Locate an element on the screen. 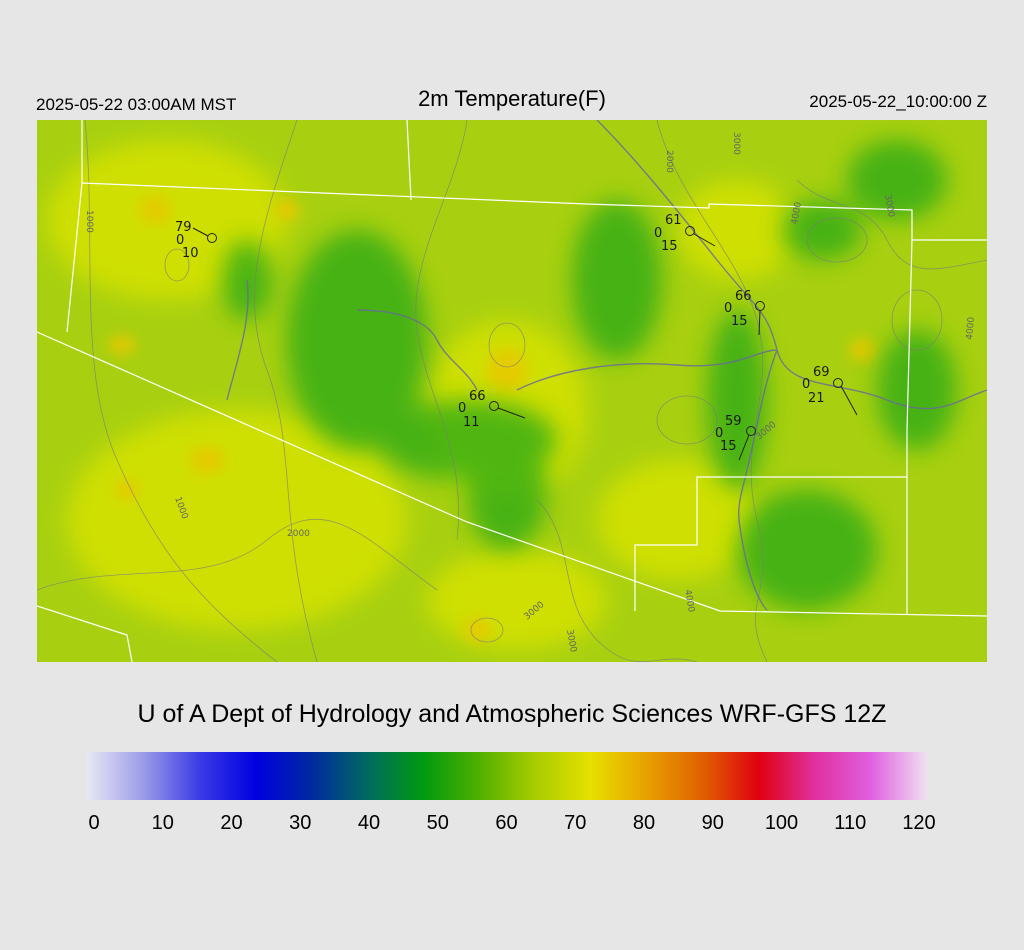 This screenshot has width=1024, height=950. contour-label: 1000 is located at coordinates (89, 221).